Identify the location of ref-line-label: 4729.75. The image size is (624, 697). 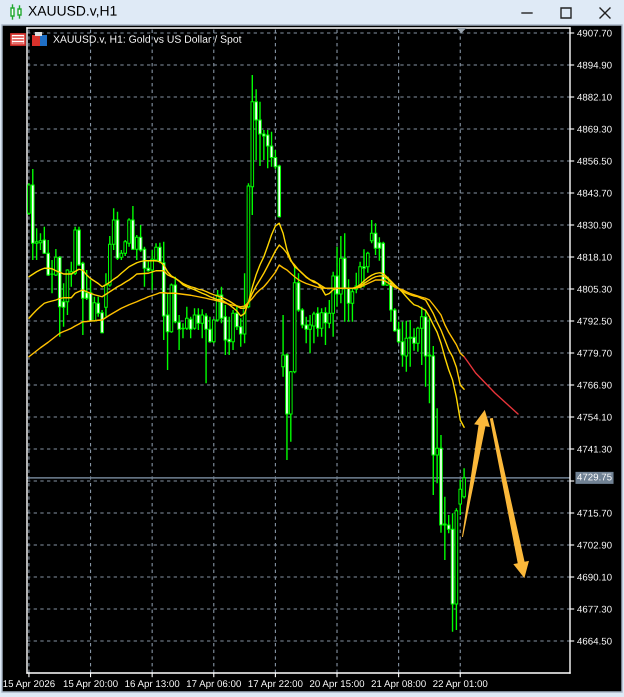
(594, 477).